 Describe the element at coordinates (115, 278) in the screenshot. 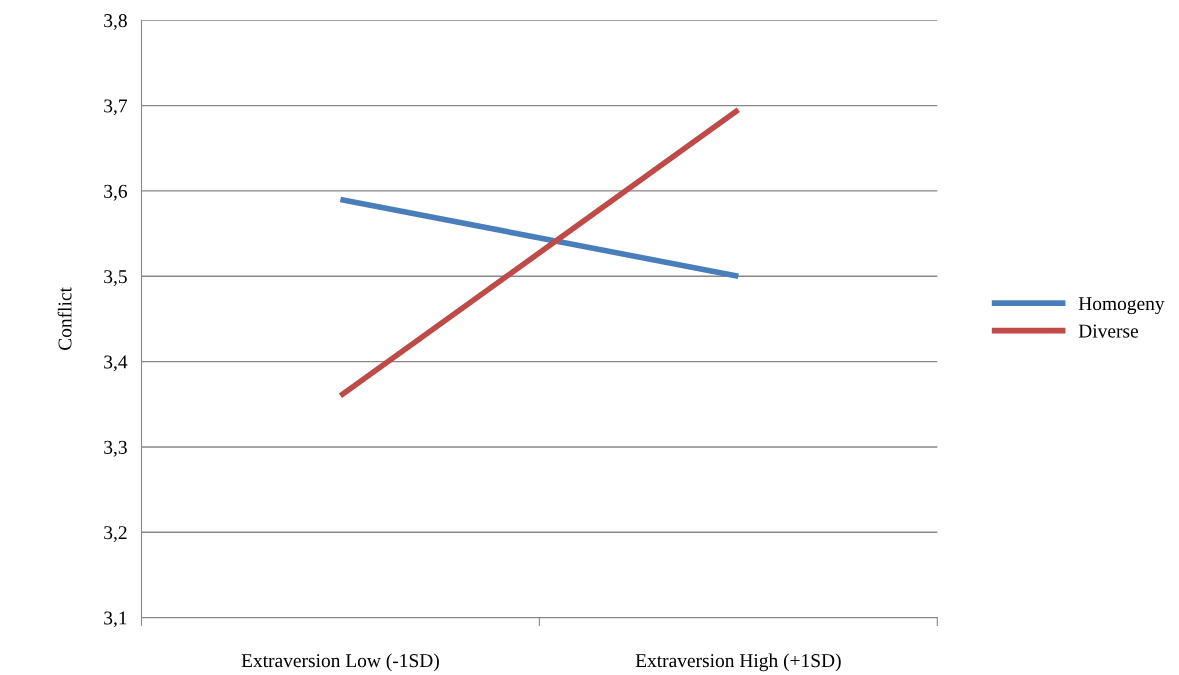

I see `y-tick-label: 3,5` at that location.